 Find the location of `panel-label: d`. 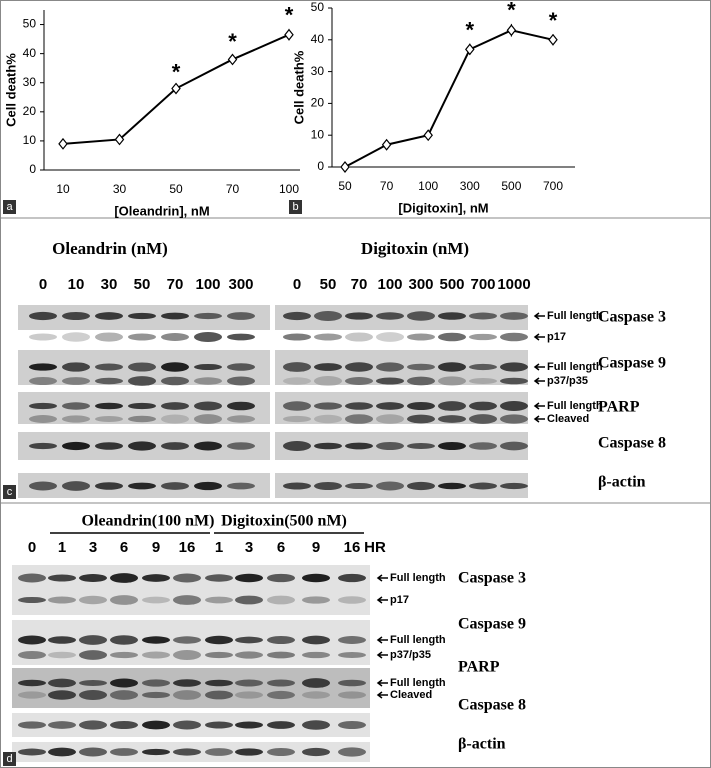

panel-label: d is located at coordinates (9, 759).